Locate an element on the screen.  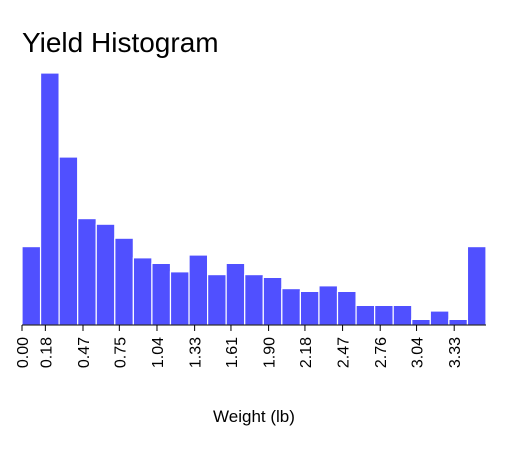
x-tick-label: 2.76 is located at coordinates (381, 352).